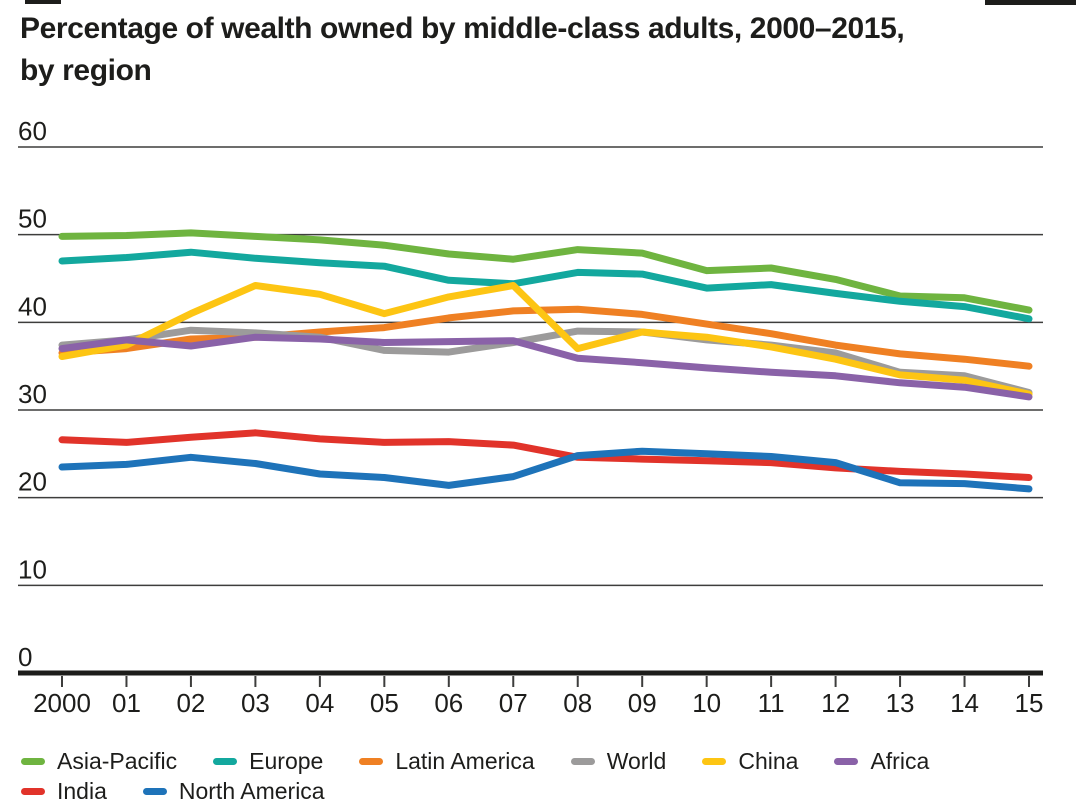  What do you see at coordinates (642, 703) in the screenshot?
I see `x-tick-label-09: 09` at bounding box center [642, 703].